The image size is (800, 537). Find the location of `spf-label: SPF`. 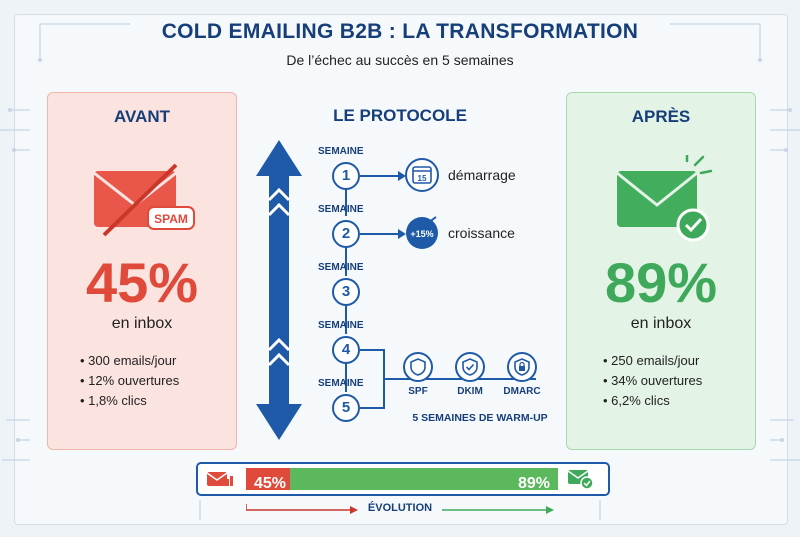

spf-label: SPF is located at coordinates (418, 391).